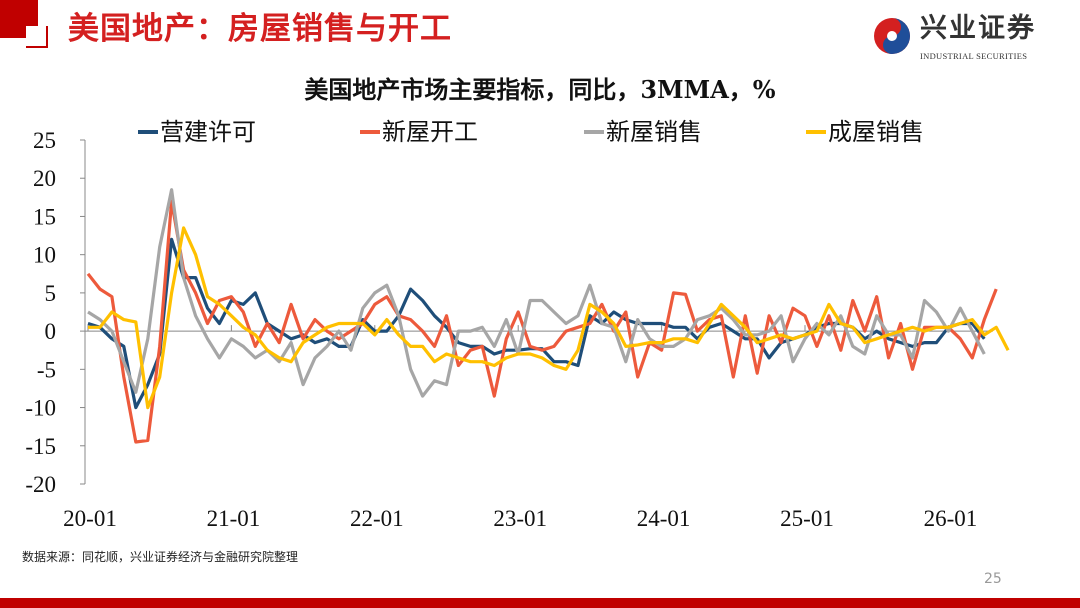  I want to click on y-tick-label: -15, so click(40, 446).